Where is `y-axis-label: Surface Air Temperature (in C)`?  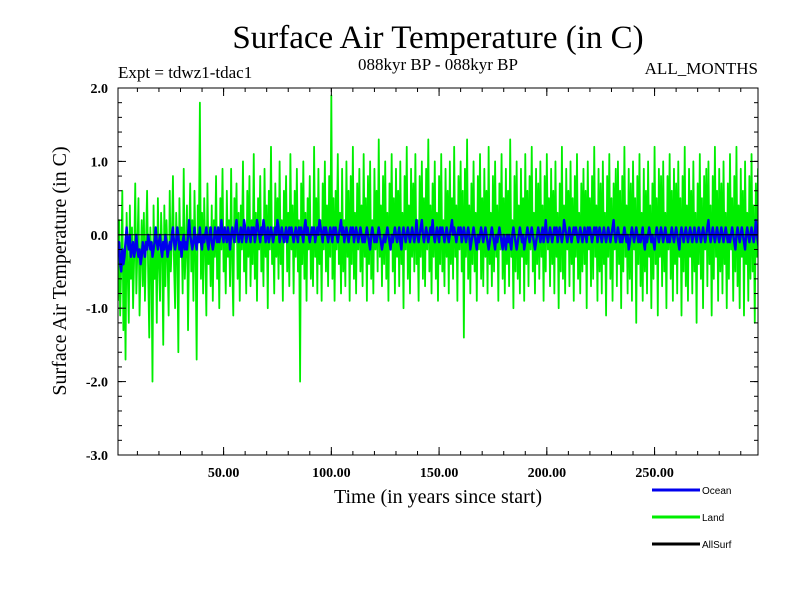 y-axis-label: Surface Air Temperature (in C) is located at coordinates (60, 270).